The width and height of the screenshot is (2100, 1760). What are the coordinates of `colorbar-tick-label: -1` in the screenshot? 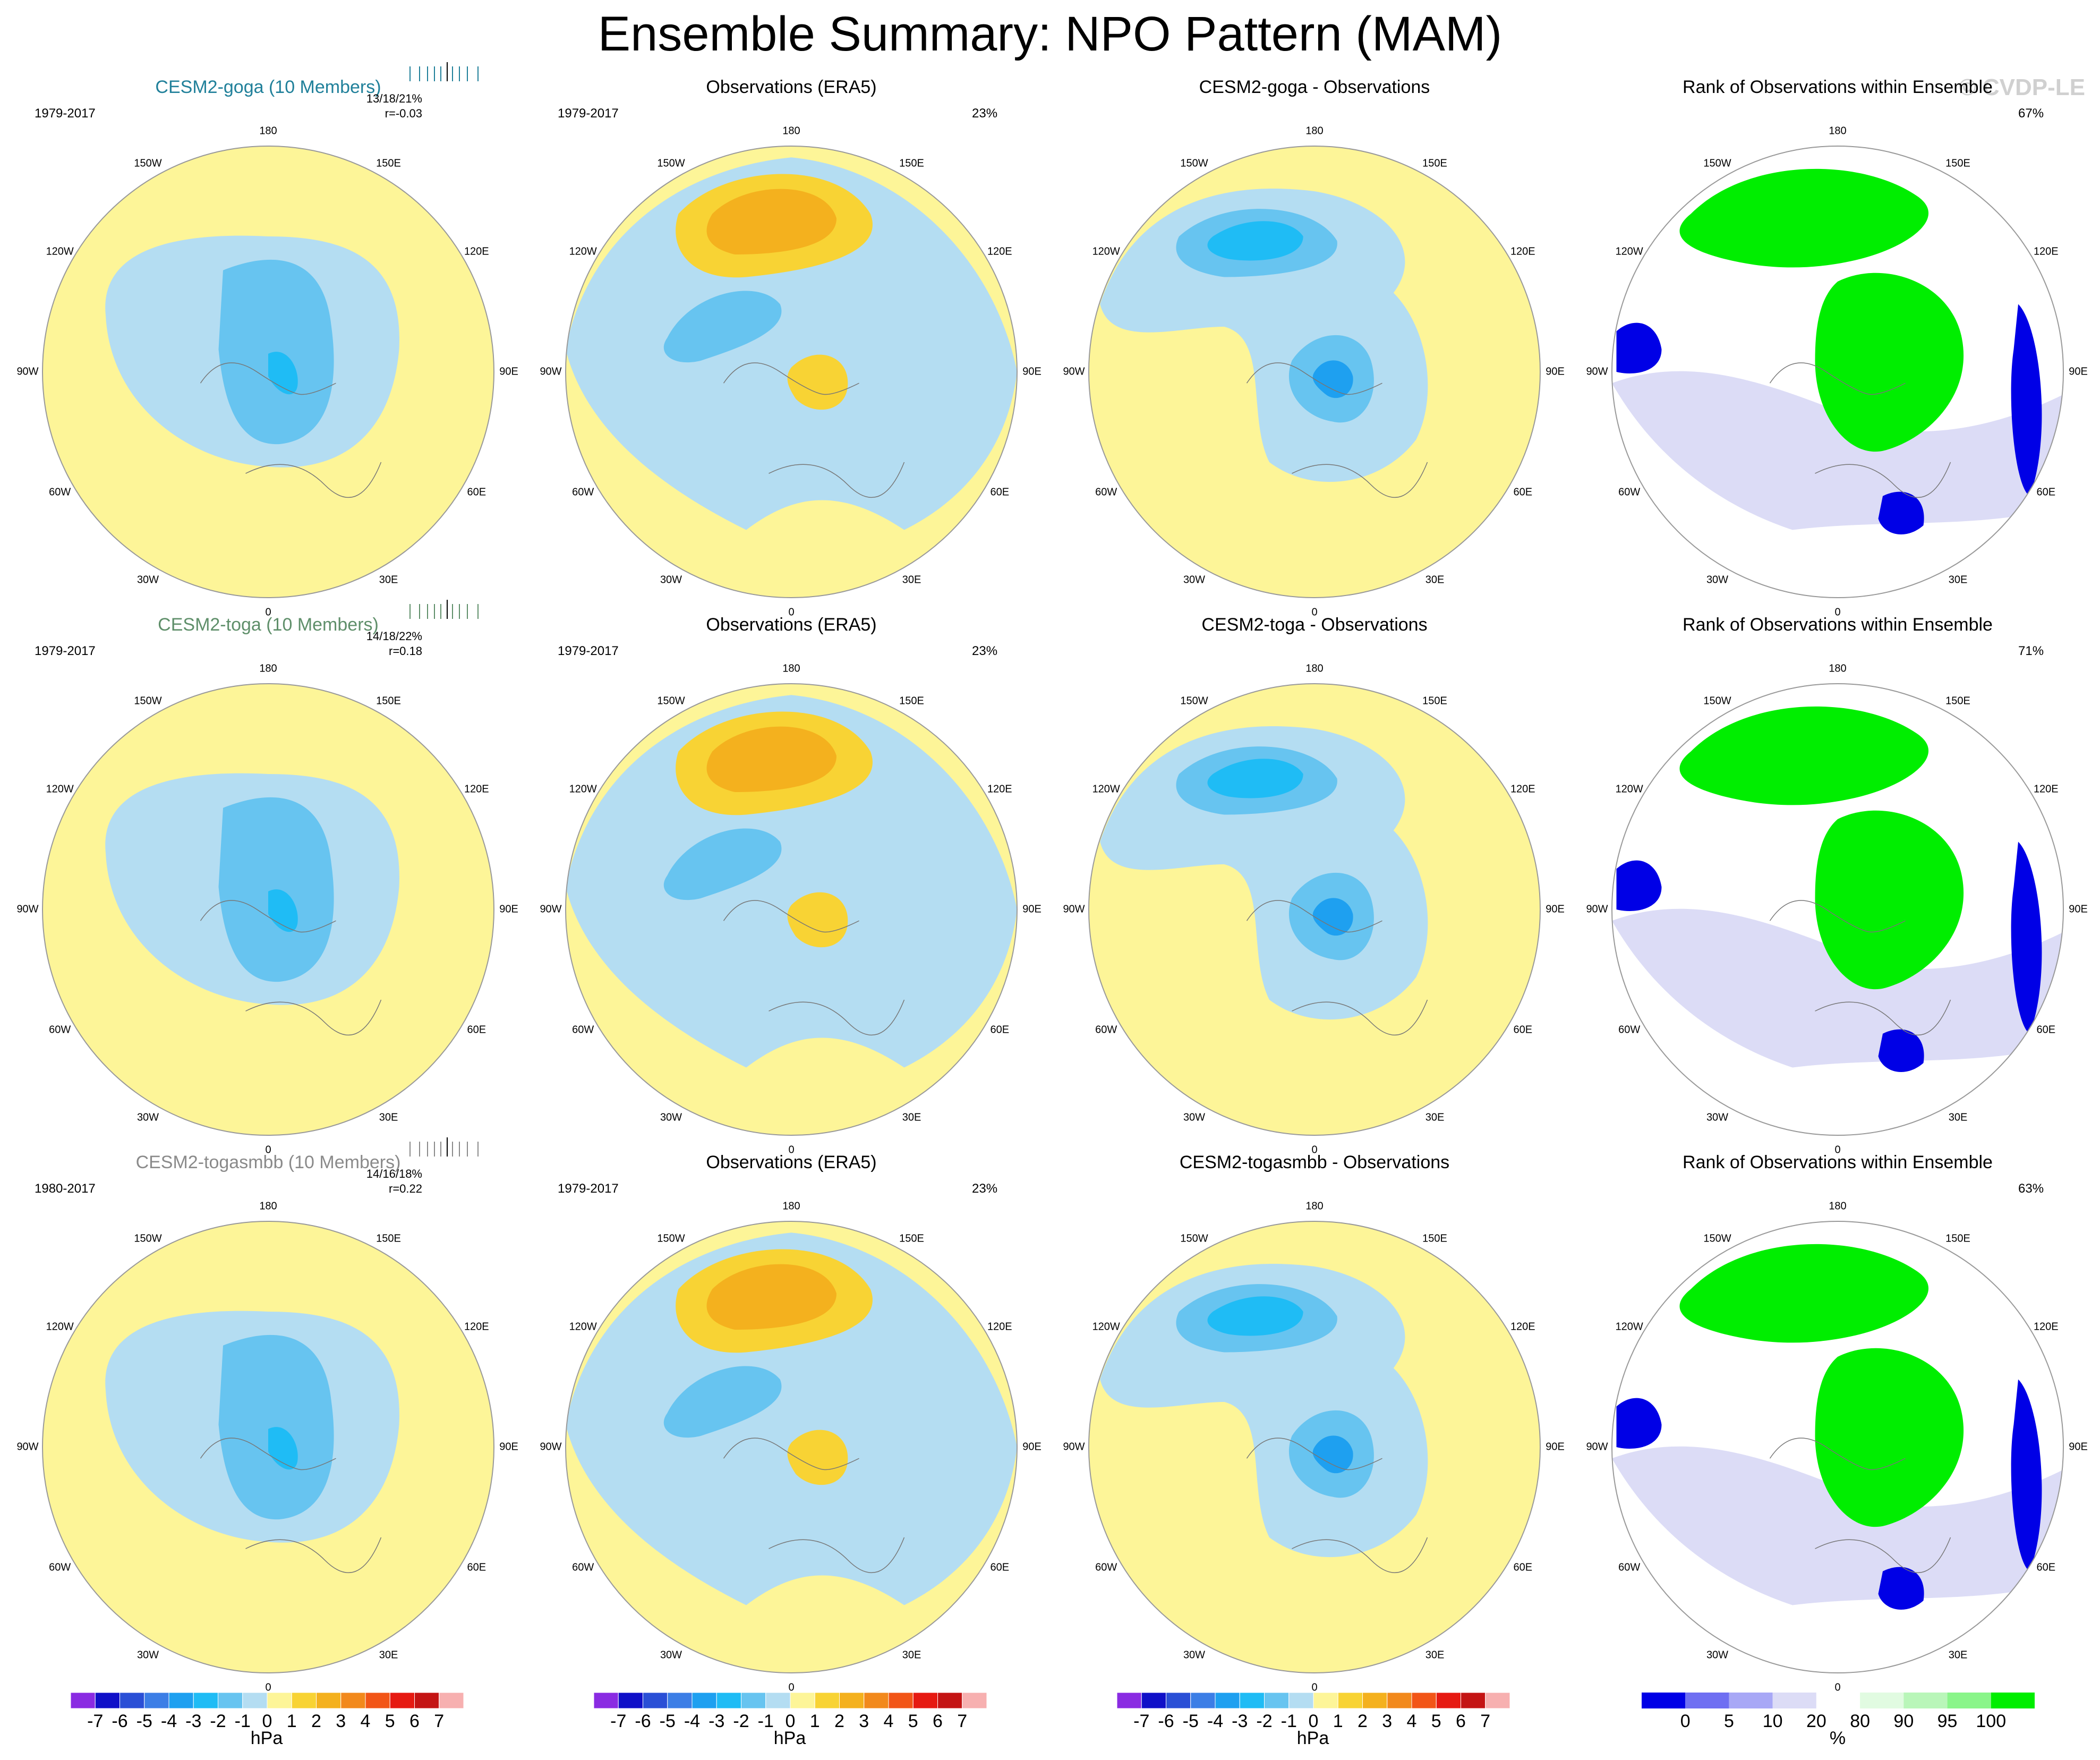 It's located at (1289, 1721).